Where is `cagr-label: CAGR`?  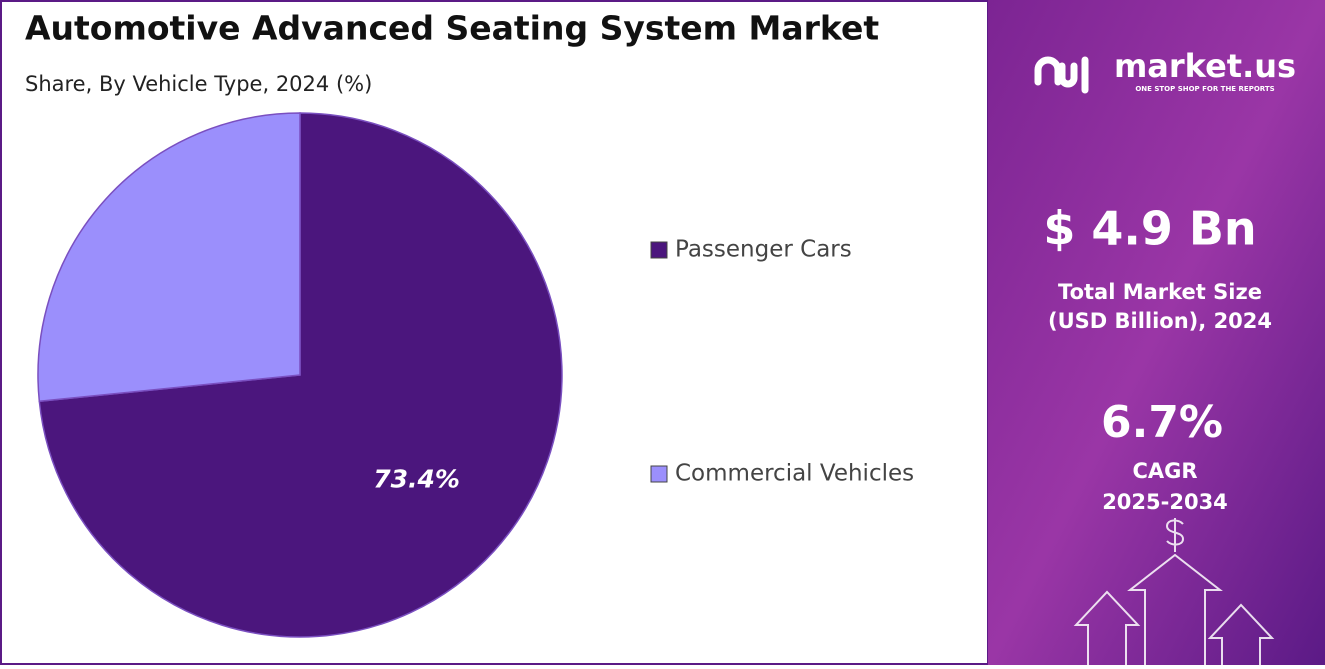 cagr-label: CAGR is located at coordinates (1164, 471).